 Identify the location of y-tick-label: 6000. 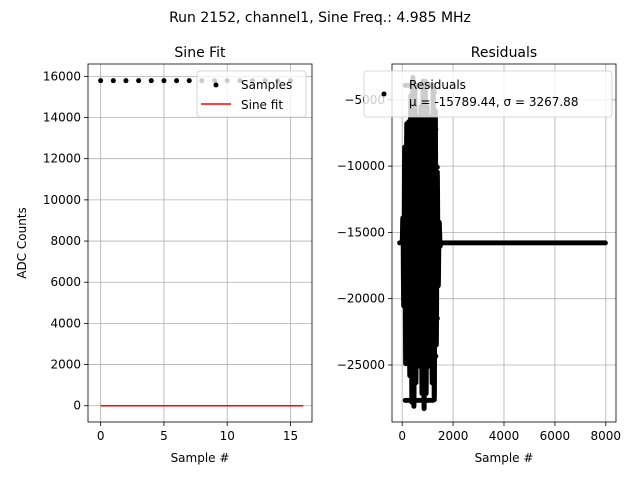
(65, 282).